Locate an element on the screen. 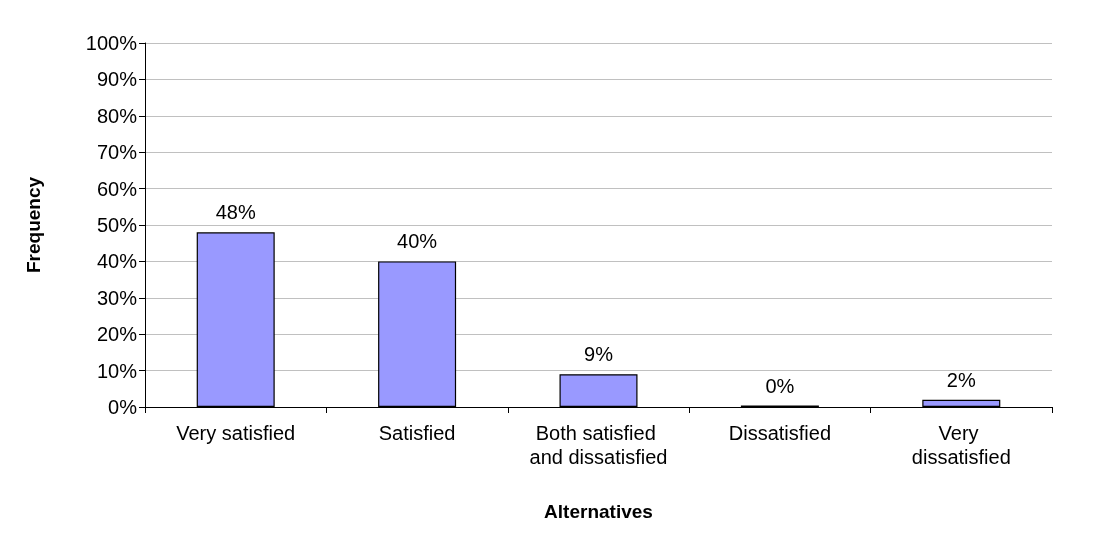  y-tick-label: 50% is located at coordinates (117, 225).